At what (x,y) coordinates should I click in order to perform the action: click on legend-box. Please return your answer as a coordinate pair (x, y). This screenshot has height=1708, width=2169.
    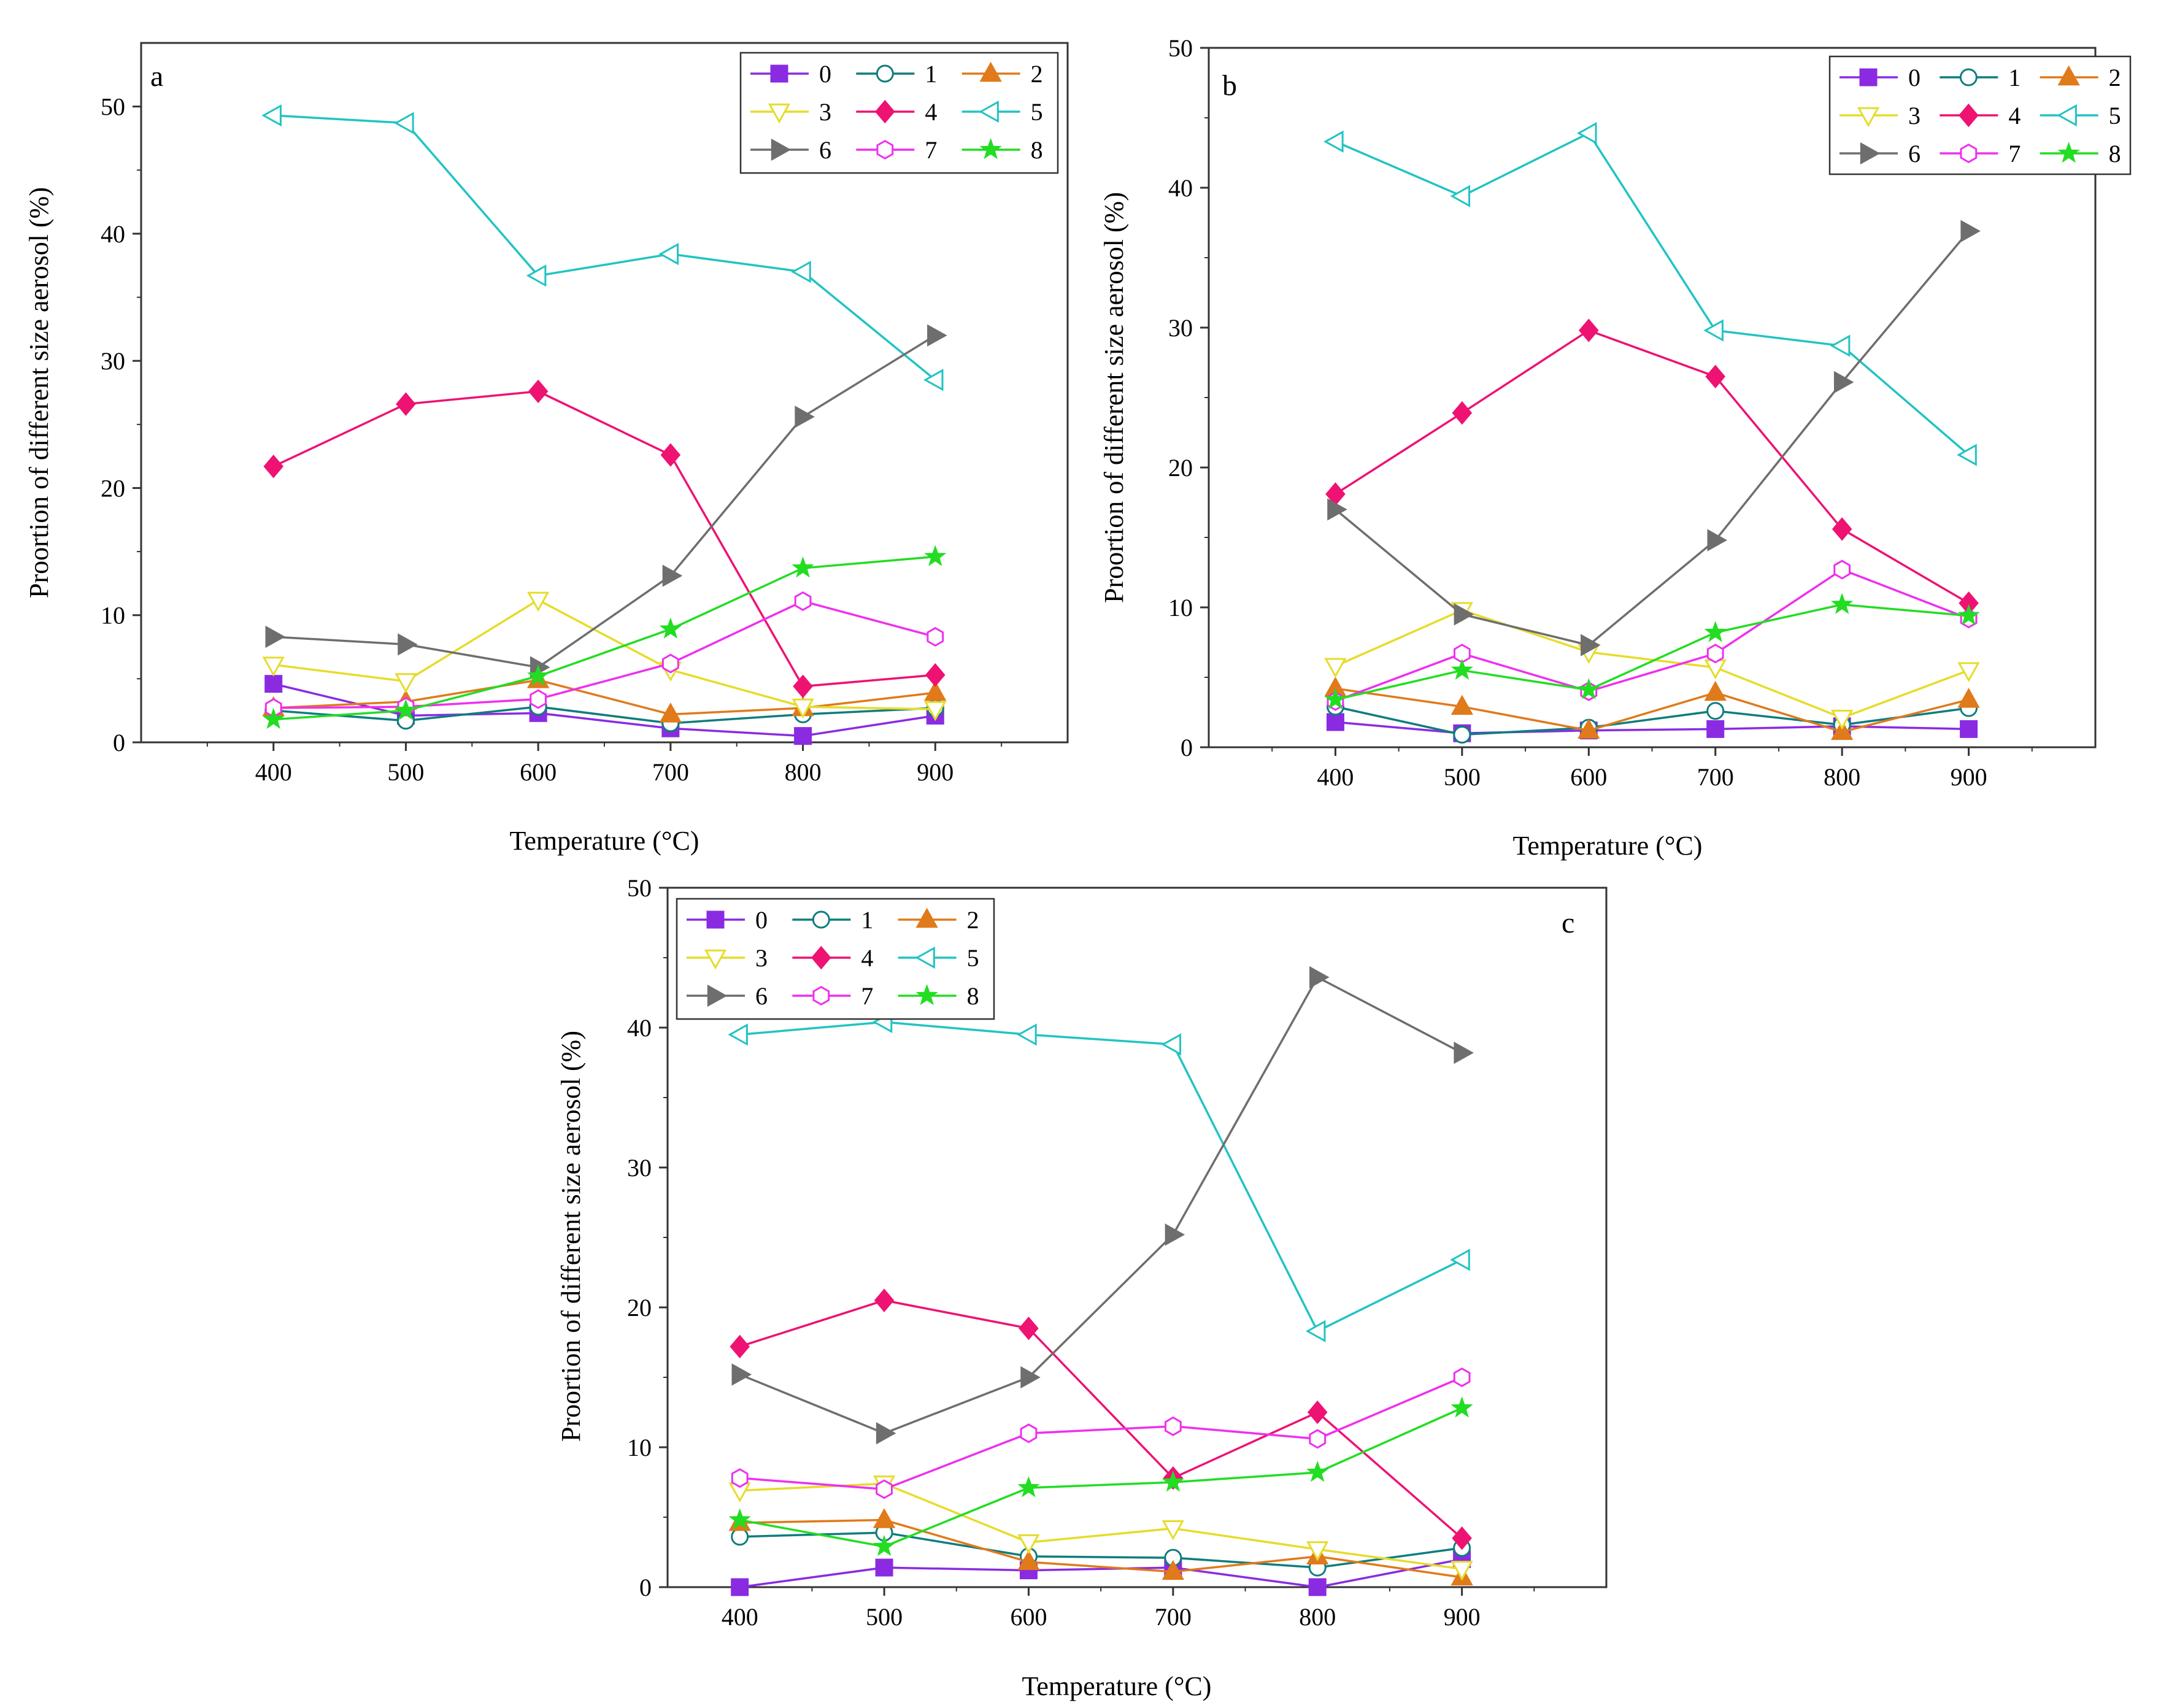
    Looking at the image, I should click on (899, 113).